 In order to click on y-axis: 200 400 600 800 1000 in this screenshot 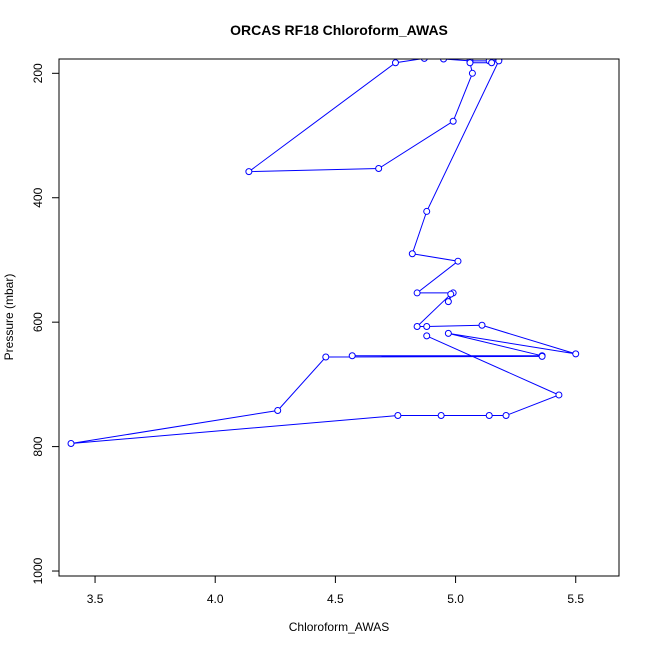, I will do `click(45, 323)`.